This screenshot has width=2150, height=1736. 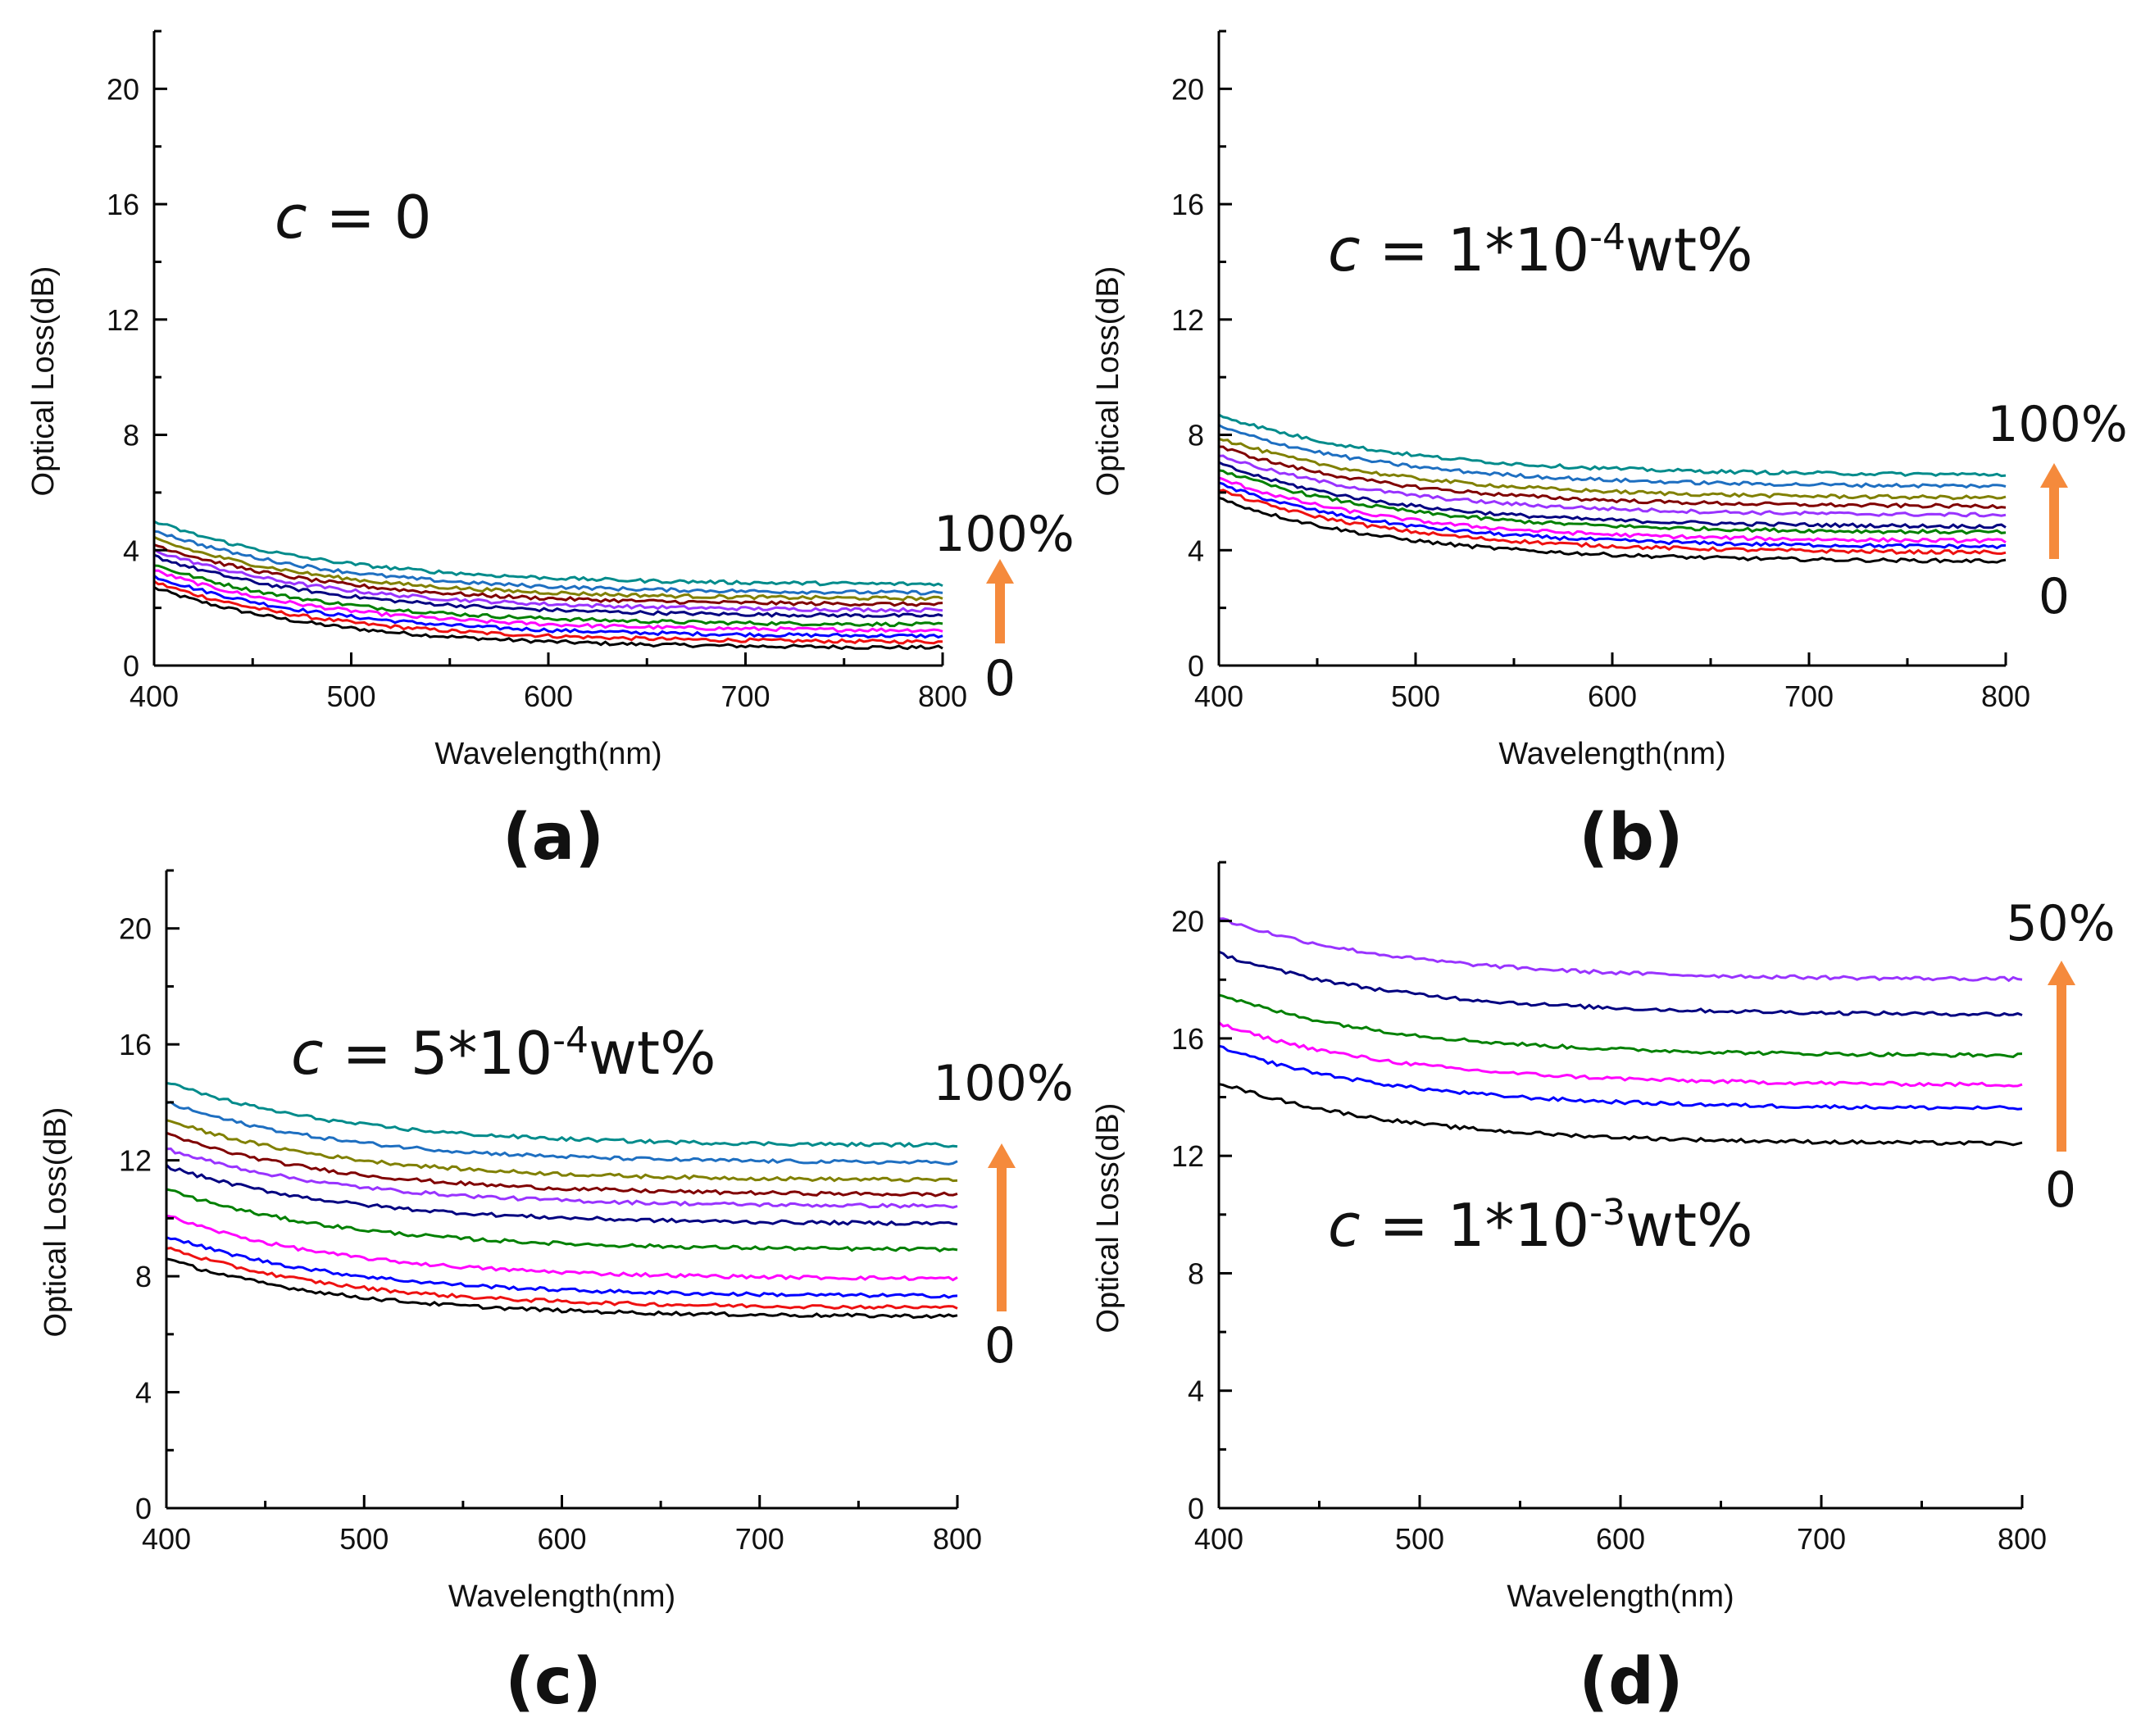 I want to click on concentration-label: c = 1*10-3wt%, so click(x=1540, y=1225).